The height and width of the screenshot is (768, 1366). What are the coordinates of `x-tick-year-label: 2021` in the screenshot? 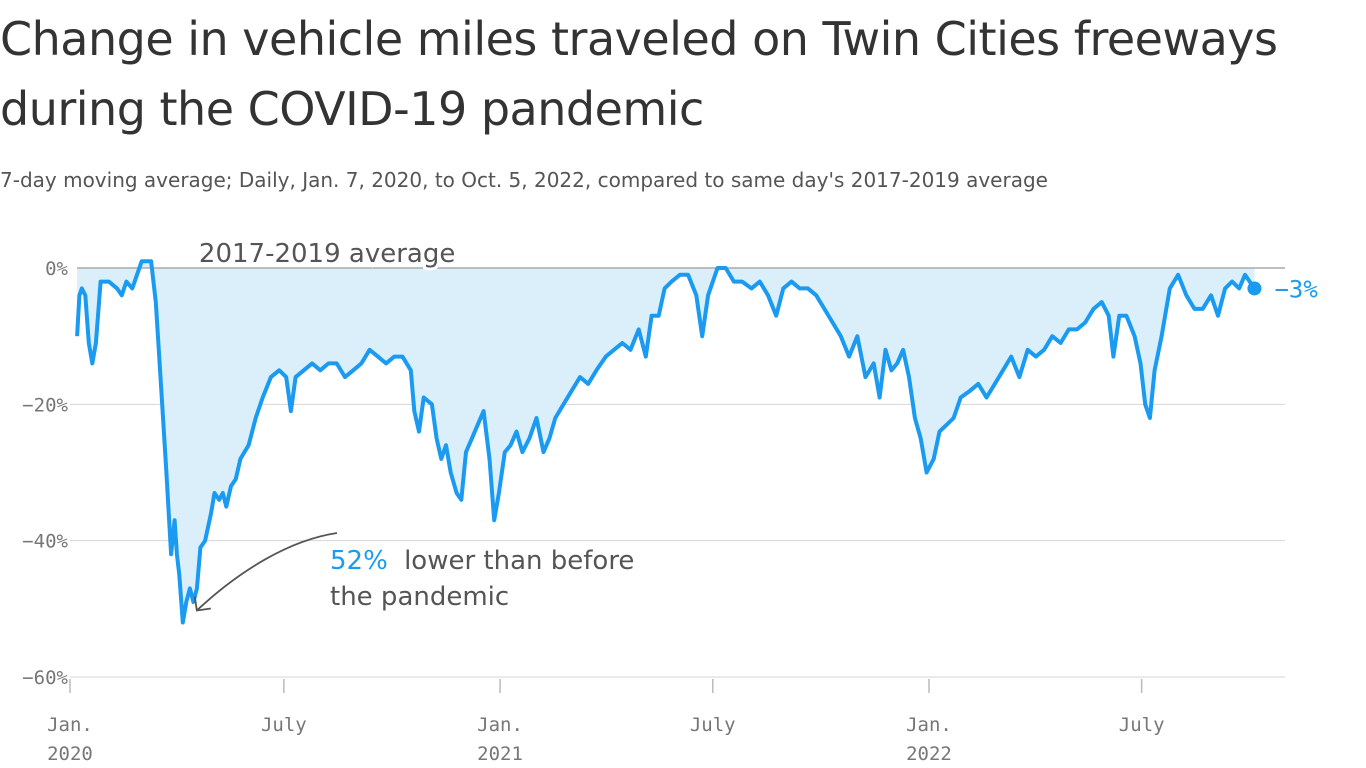 It's located at (500, 754).